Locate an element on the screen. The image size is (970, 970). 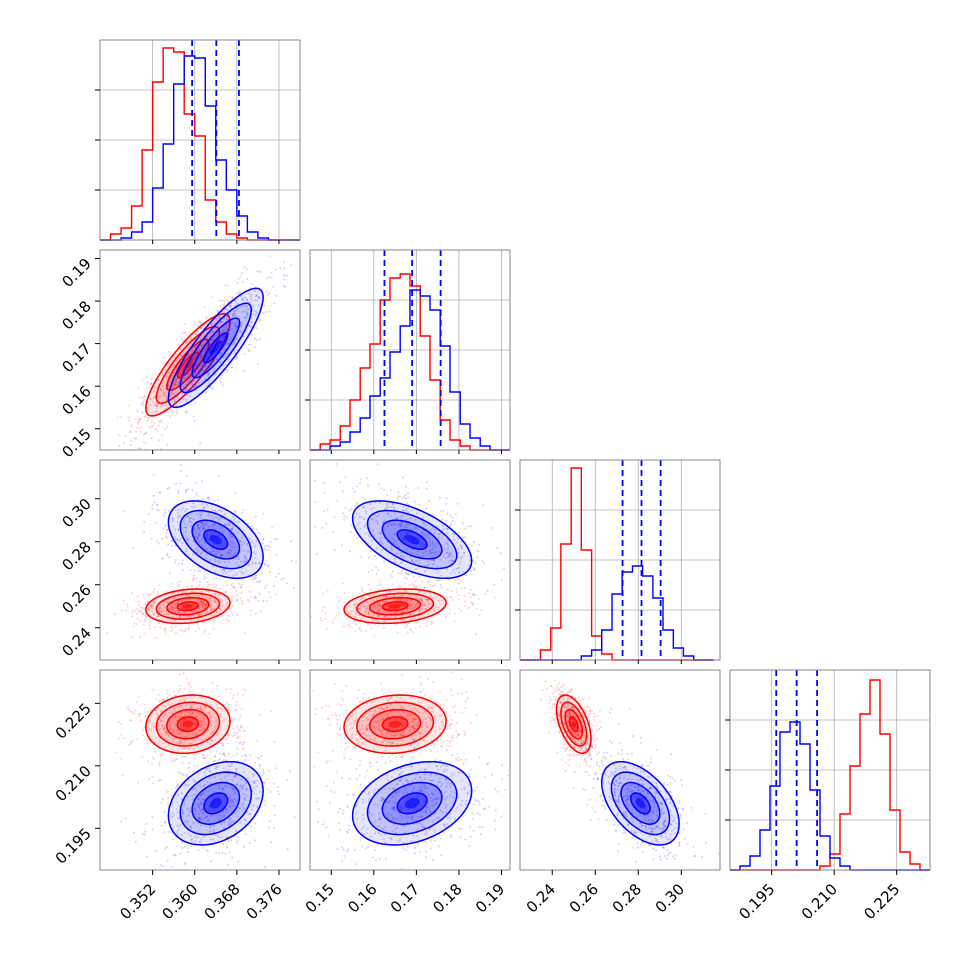
contour-line is located at coordinates (395, 606).